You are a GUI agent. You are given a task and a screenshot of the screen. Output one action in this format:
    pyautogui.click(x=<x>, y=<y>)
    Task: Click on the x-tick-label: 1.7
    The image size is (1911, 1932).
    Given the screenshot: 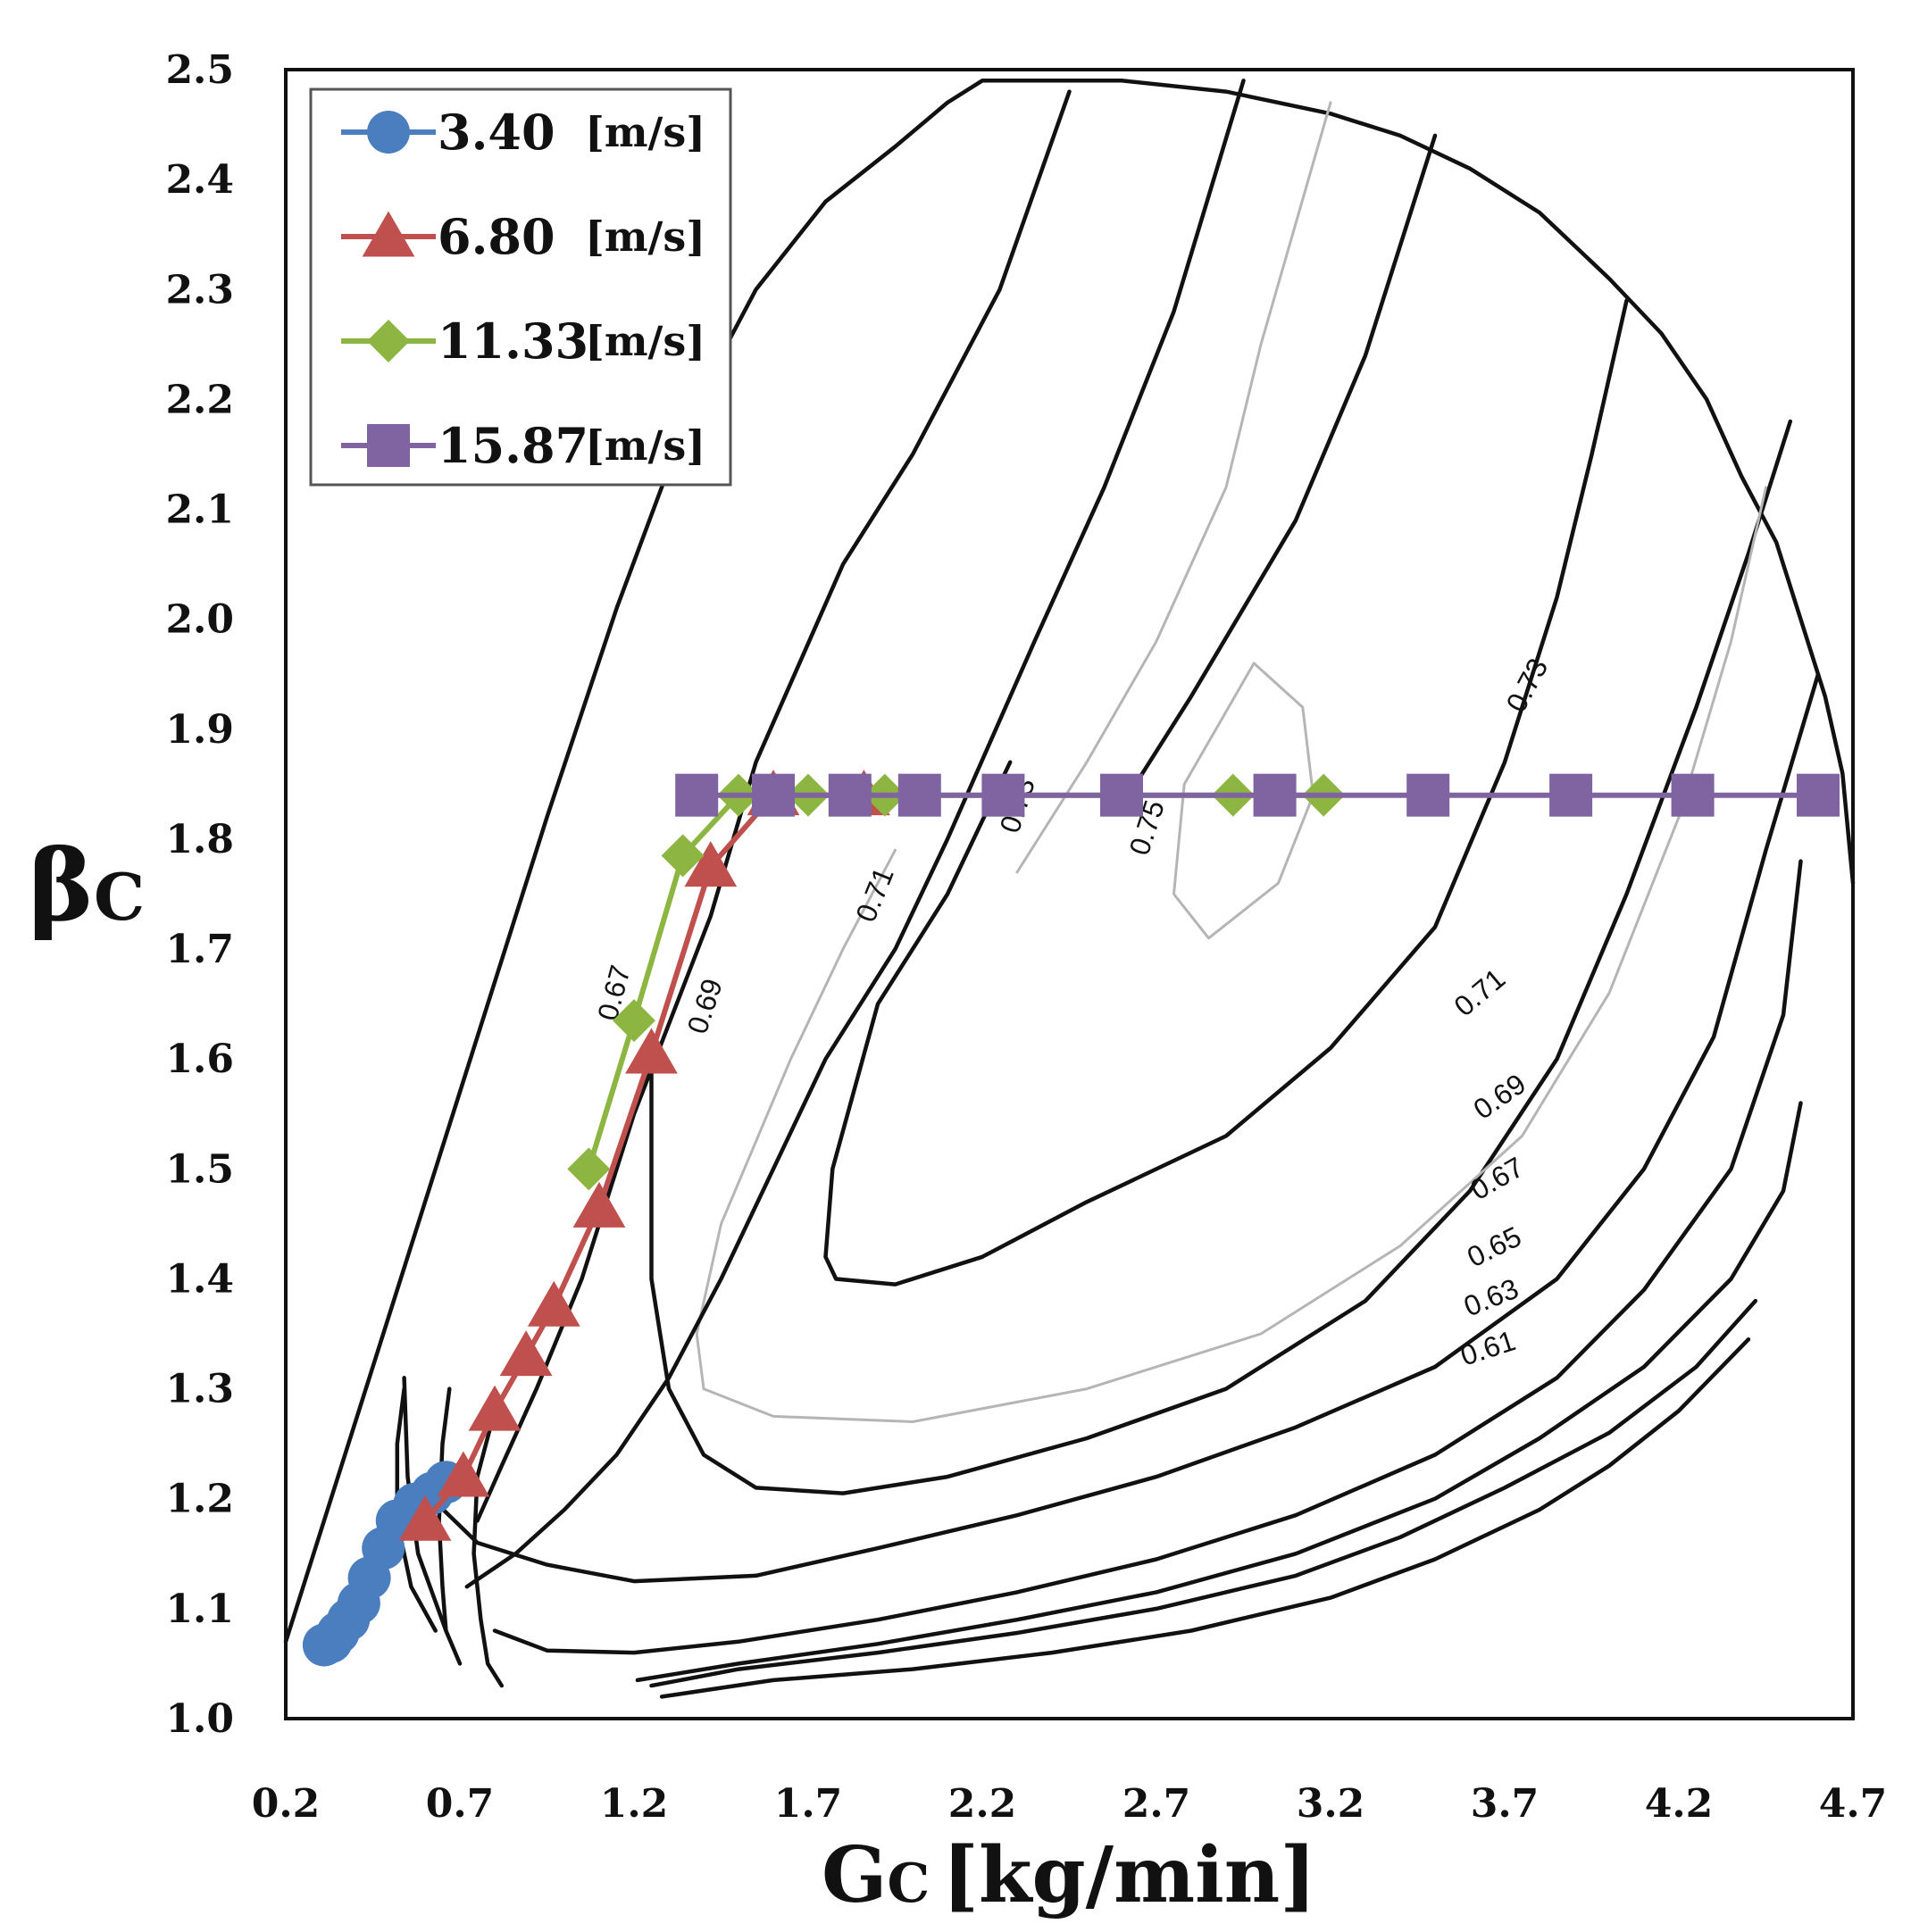 What is the action you would take?
    pyautogui.click(x=809, y=1804)
    